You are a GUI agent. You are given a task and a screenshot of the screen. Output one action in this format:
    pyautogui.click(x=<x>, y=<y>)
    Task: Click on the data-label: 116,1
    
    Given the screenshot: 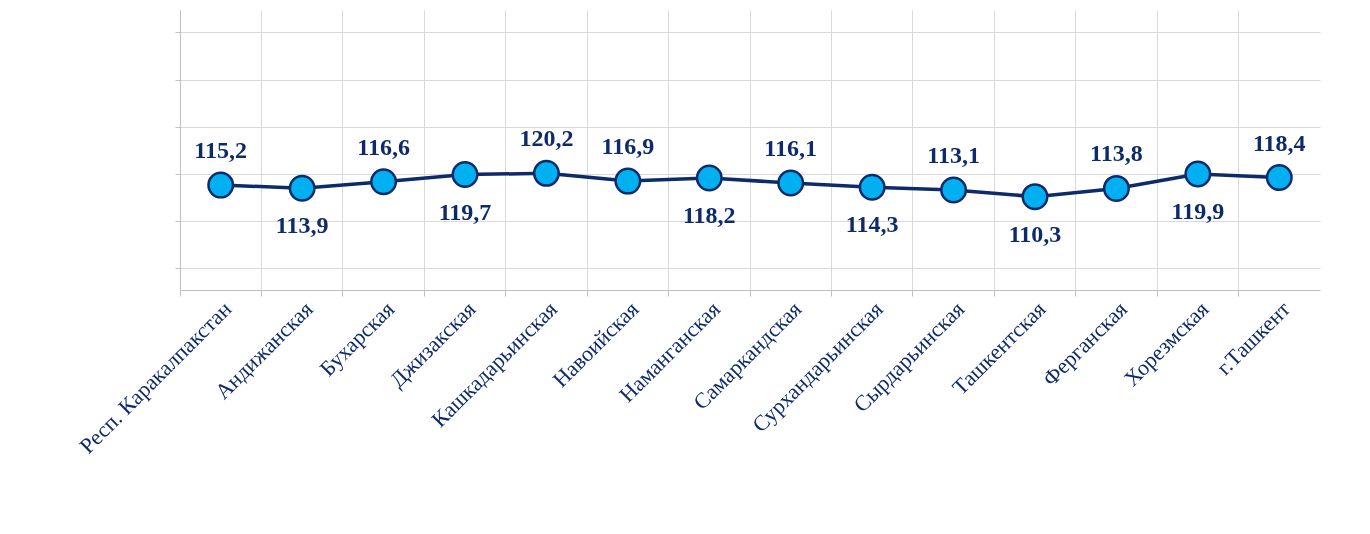 What is the action you would take?
    pyautogui.click(x=791, y=148)
    